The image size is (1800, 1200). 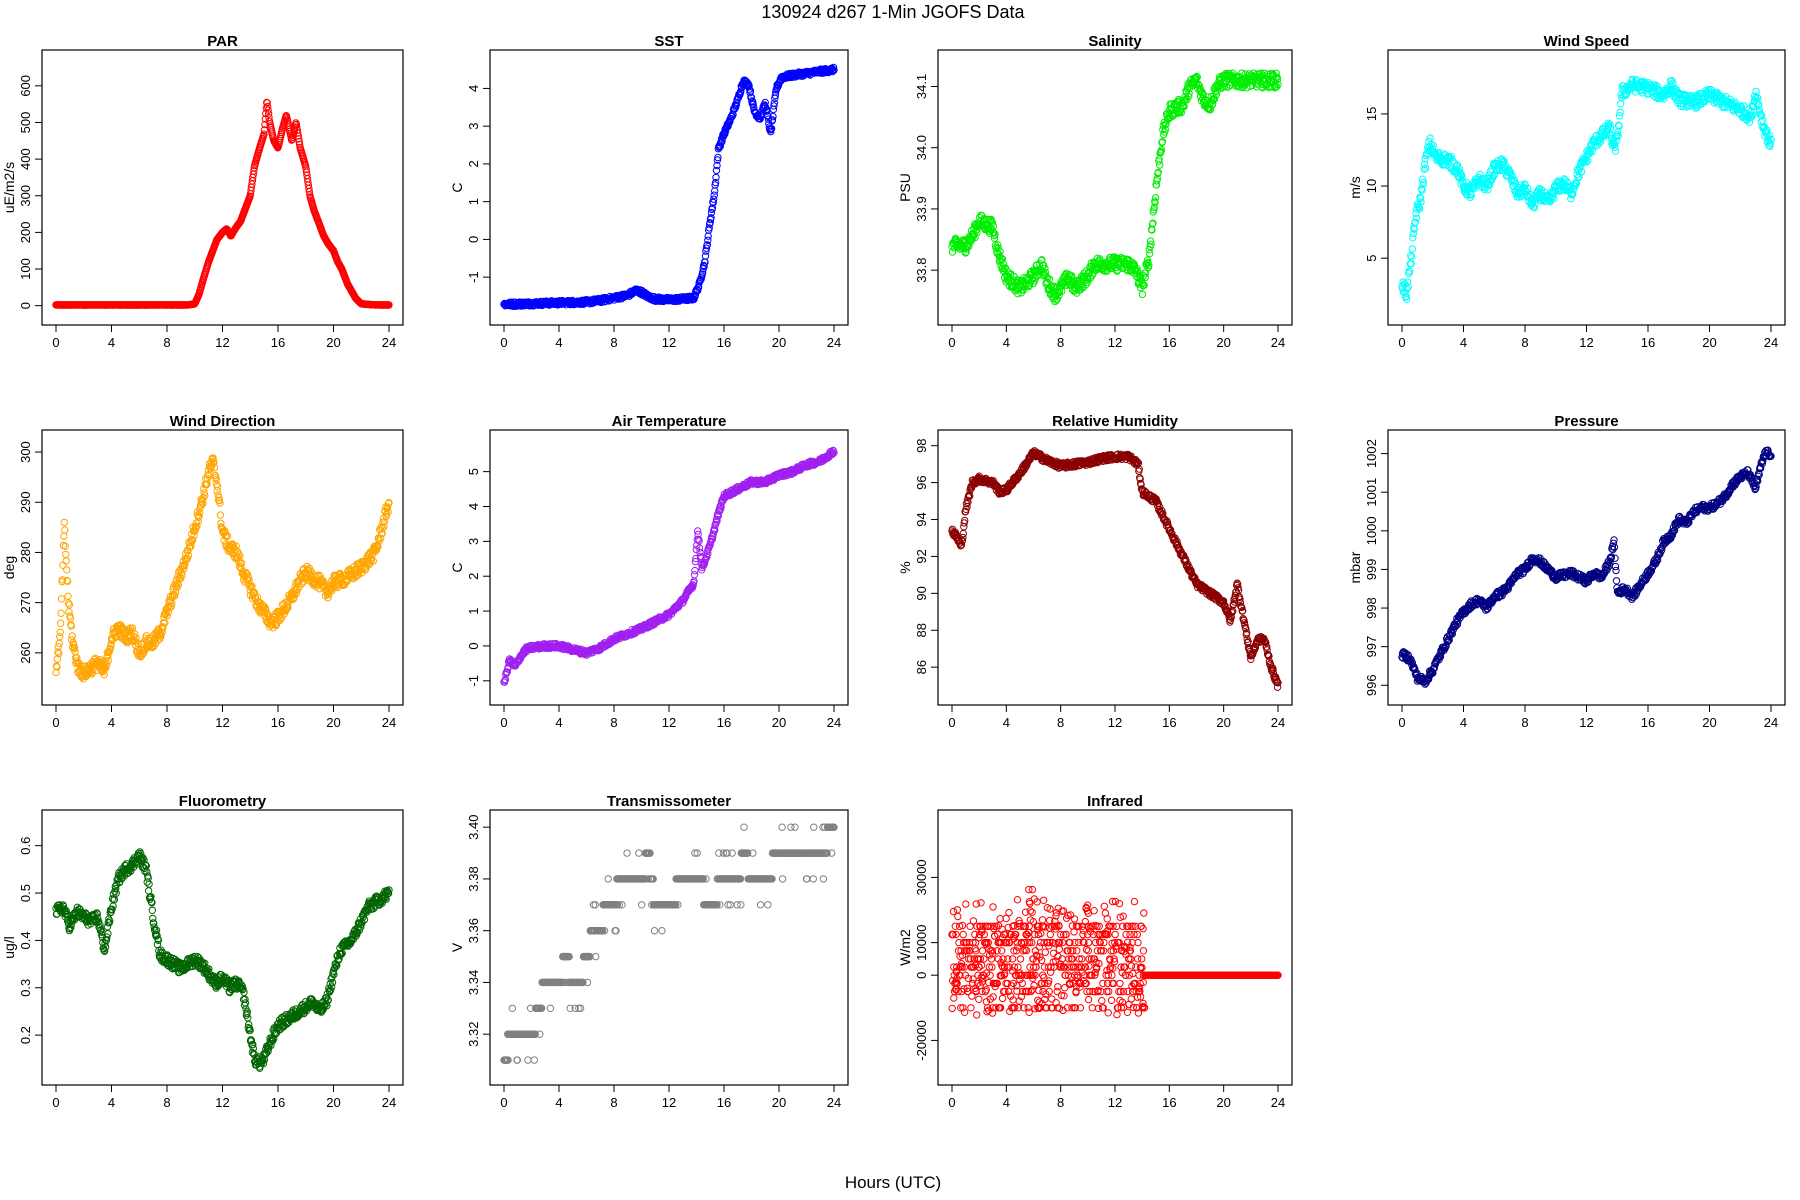 What do you see at coordinates (921, 482) in the screenshot?
I see `y-tick-label: 96` at bounding box center [921, 482].